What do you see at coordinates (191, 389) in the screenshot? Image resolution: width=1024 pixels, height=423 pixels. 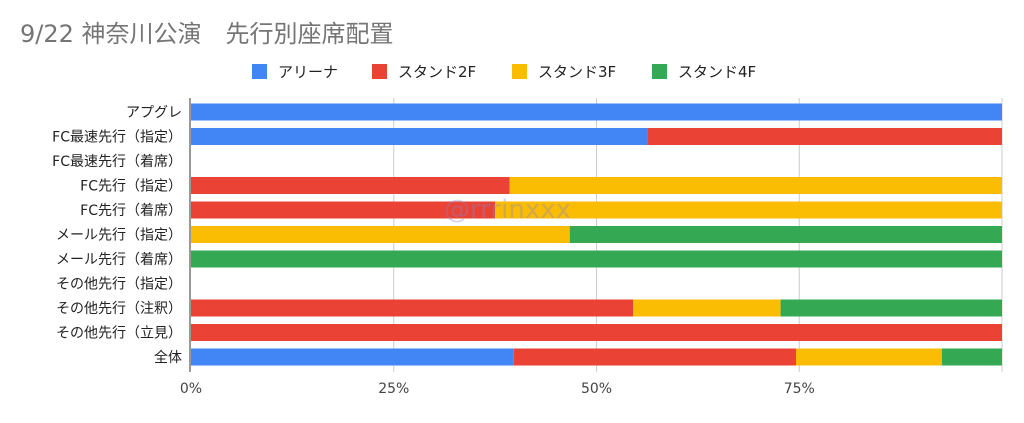 I see `x-tick-label: 0%` at bounding box center [191, 389].